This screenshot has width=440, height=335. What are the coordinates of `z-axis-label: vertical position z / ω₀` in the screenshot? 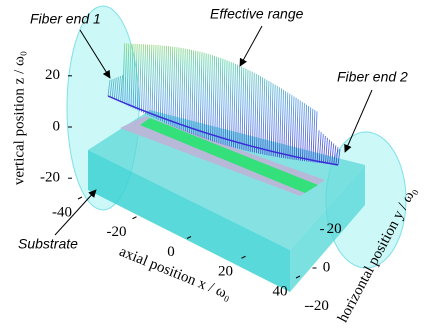 It's located at (19, 118).